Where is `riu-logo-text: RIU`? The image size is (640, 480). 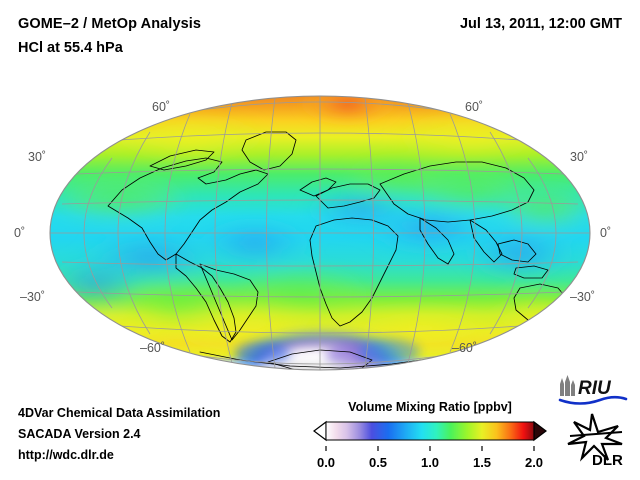
riu-logo-text: RIU is located at coordinates (595, 388).